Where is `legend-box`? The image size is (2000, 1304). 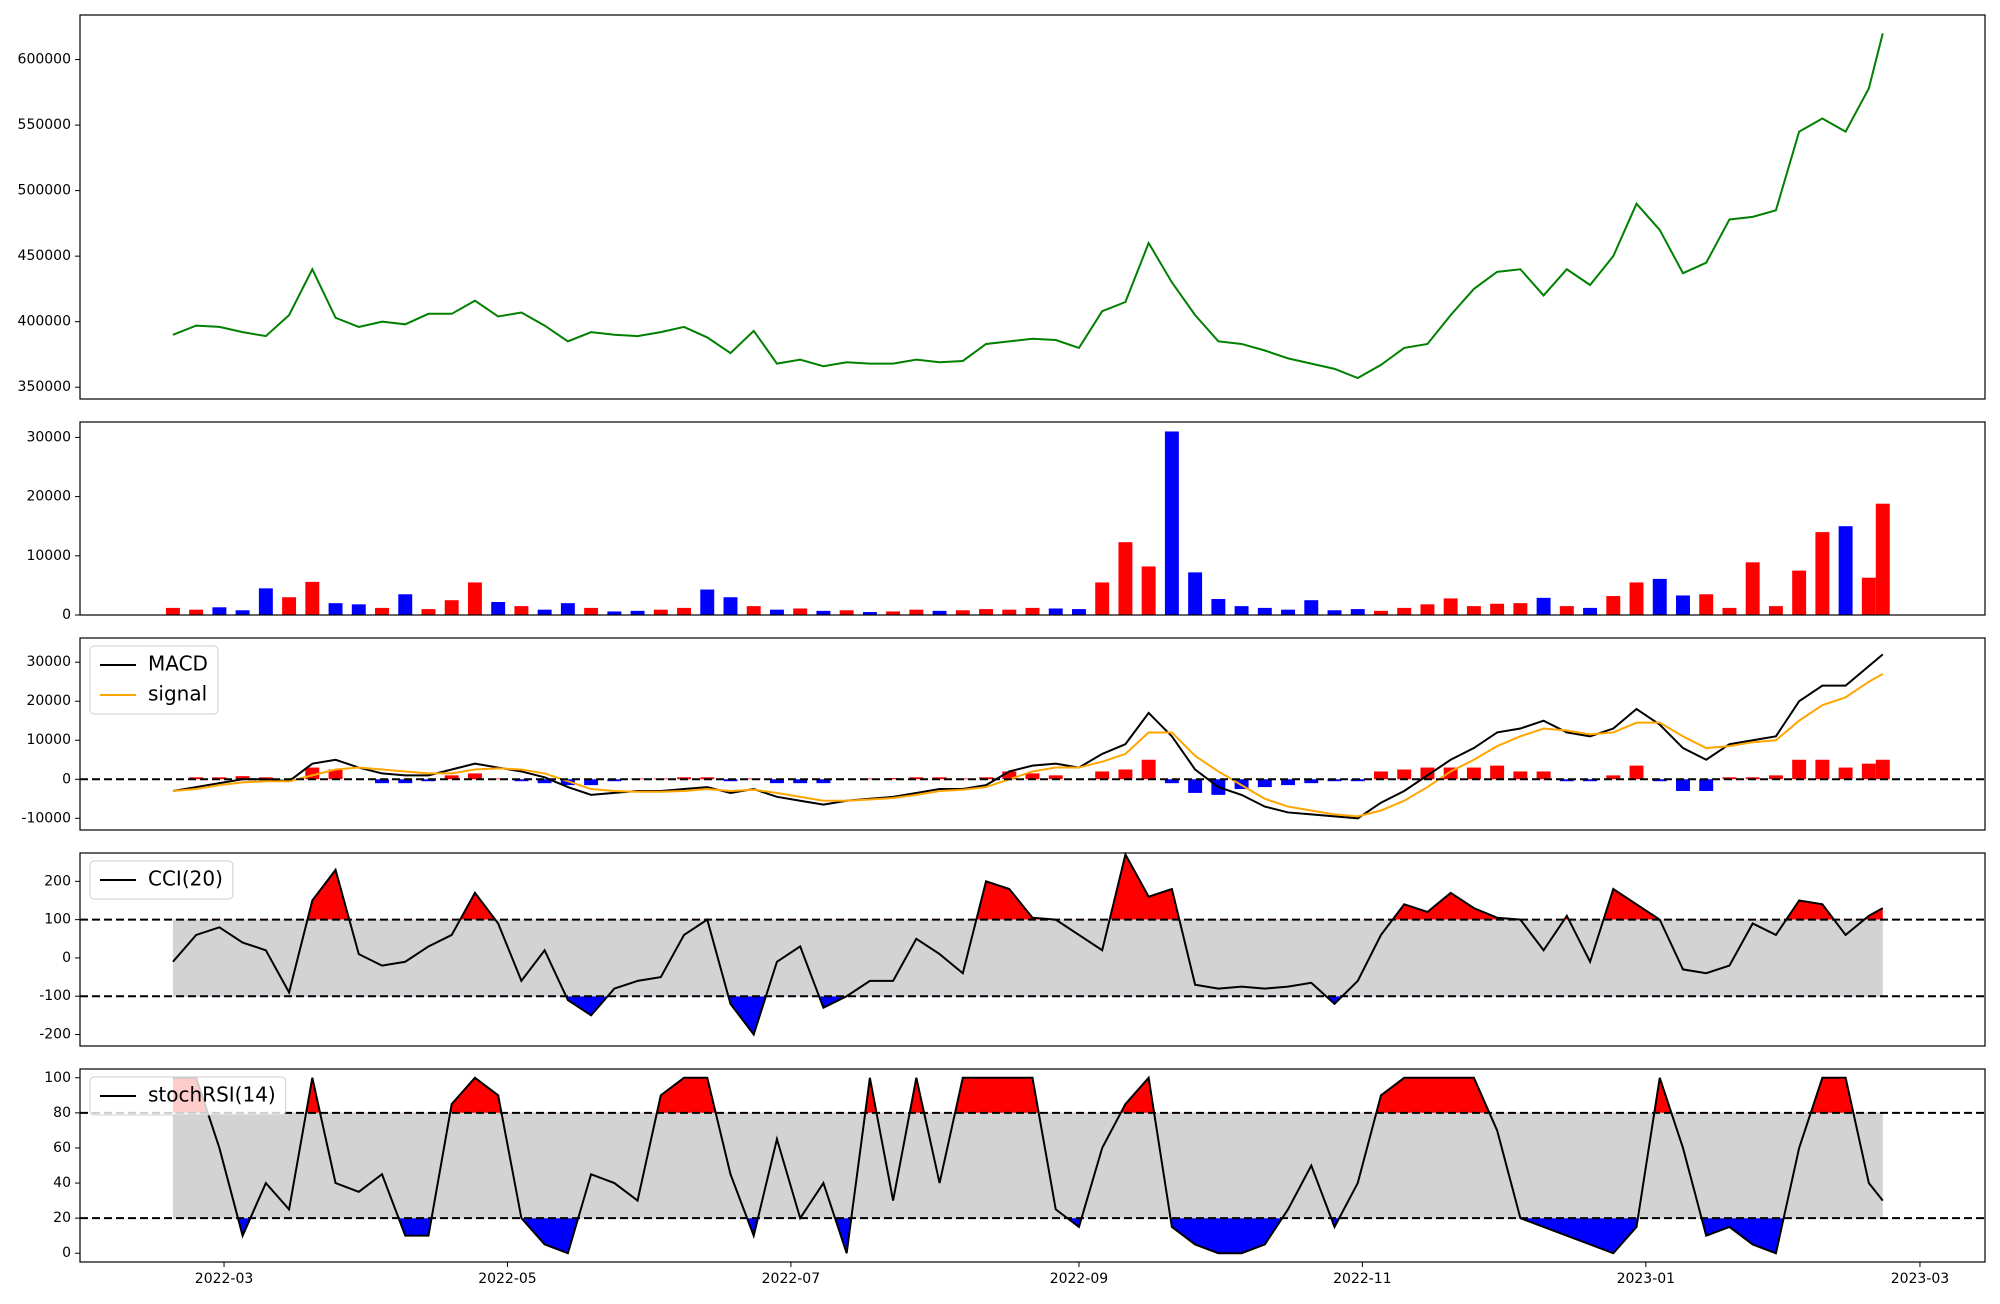 legend-box is located at coordinates (161, 880).